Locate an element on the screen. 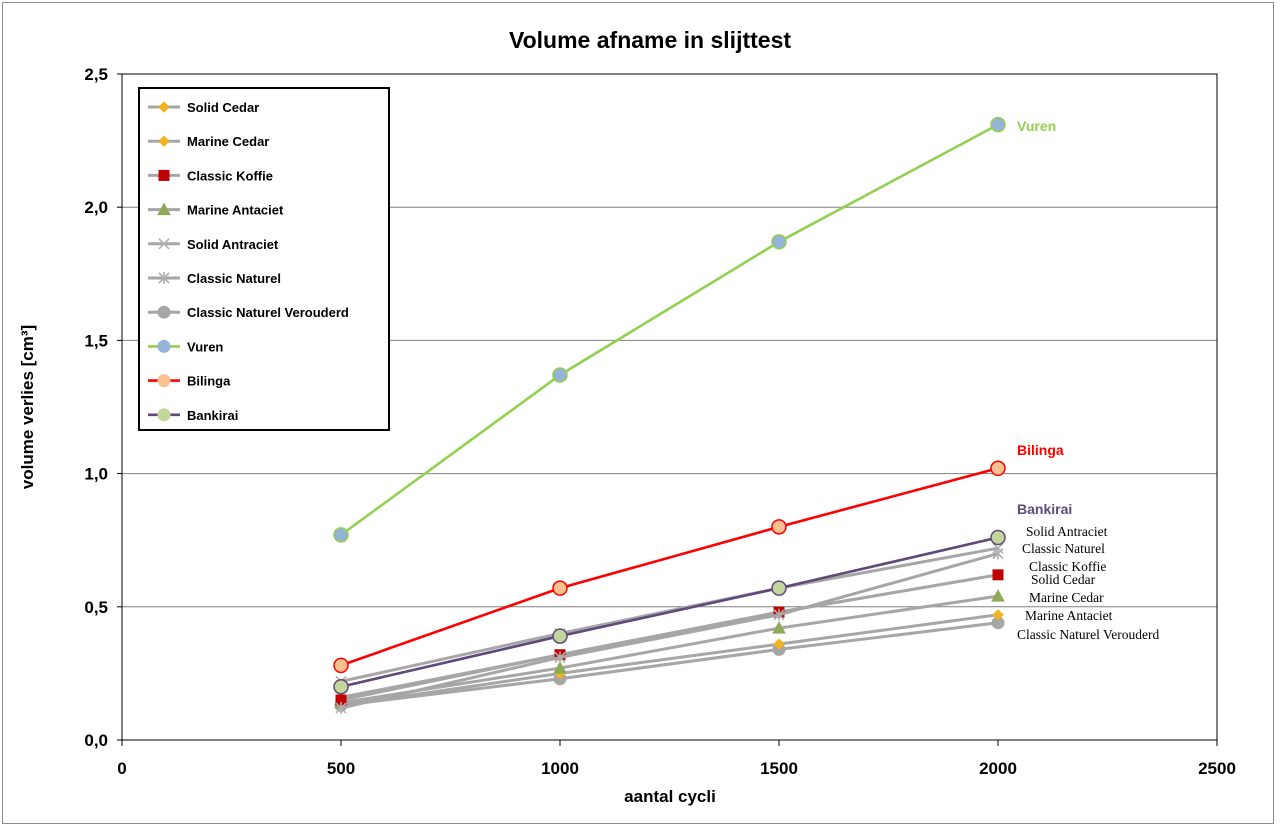 This screenshot has width=1280, height=829. series-end-label: Vuren is located at coordinates (1036, 126).